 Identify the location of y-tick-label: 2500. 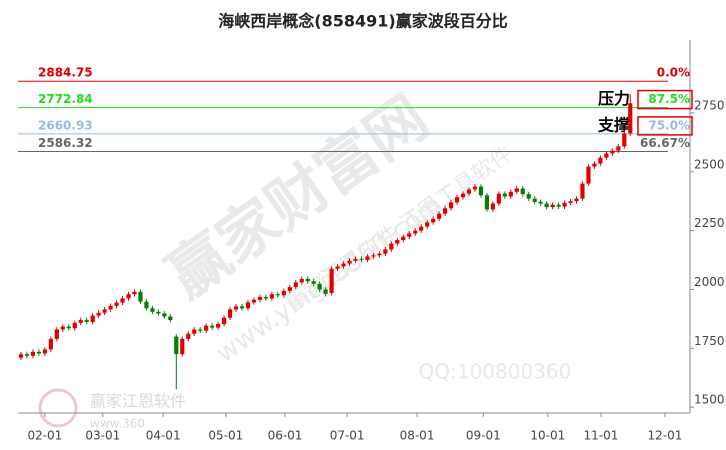
(709, 164).